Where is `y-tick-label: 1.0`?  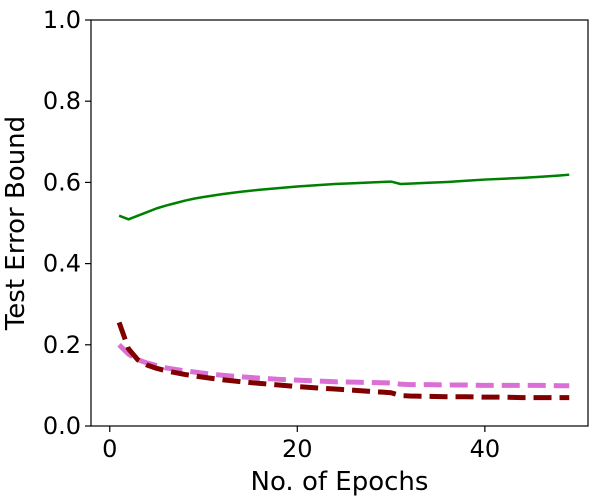
y-tick-label: 1.0 is located at coordinates (62, 20).